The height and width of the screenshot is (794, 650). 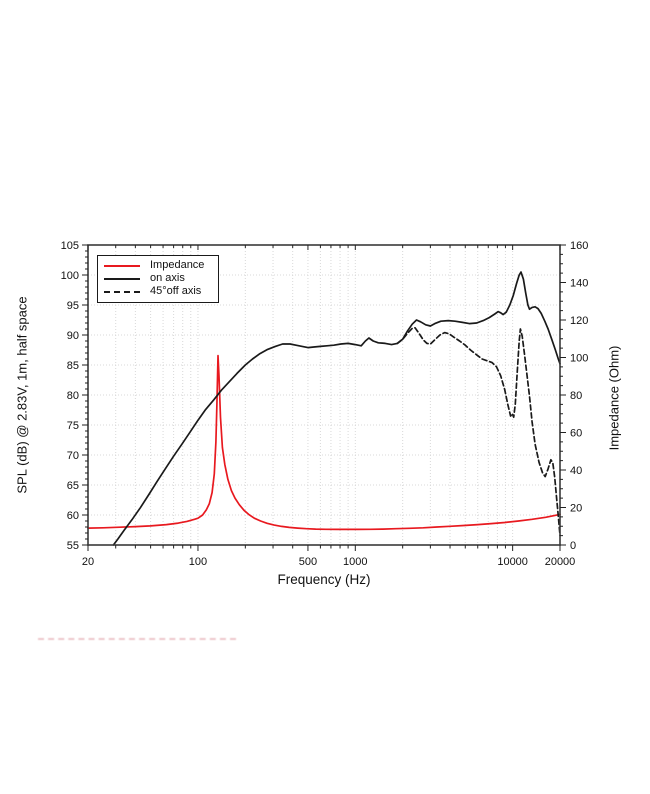 What do you see at coordinates (122, 278) in the screenshot?
I see `on-axis-line-sample` at bounding box center [122, 278].